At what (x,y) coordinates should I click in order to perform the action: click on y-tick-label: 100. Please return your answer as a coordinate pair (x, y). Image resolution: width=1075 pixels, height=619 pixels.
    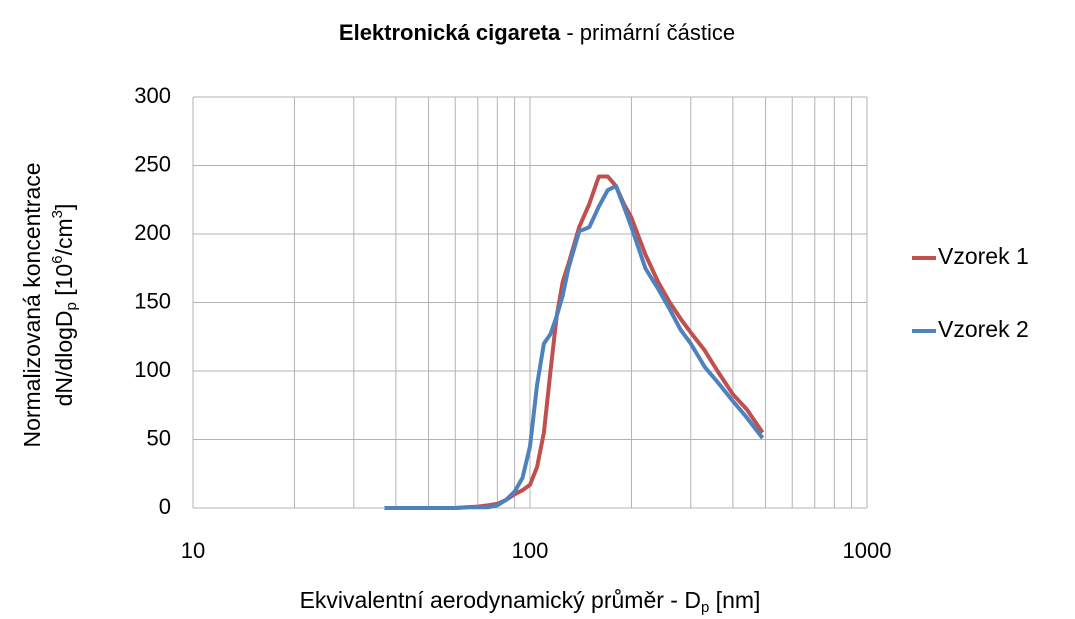
    Looking at the image, I should click on (152, 369).